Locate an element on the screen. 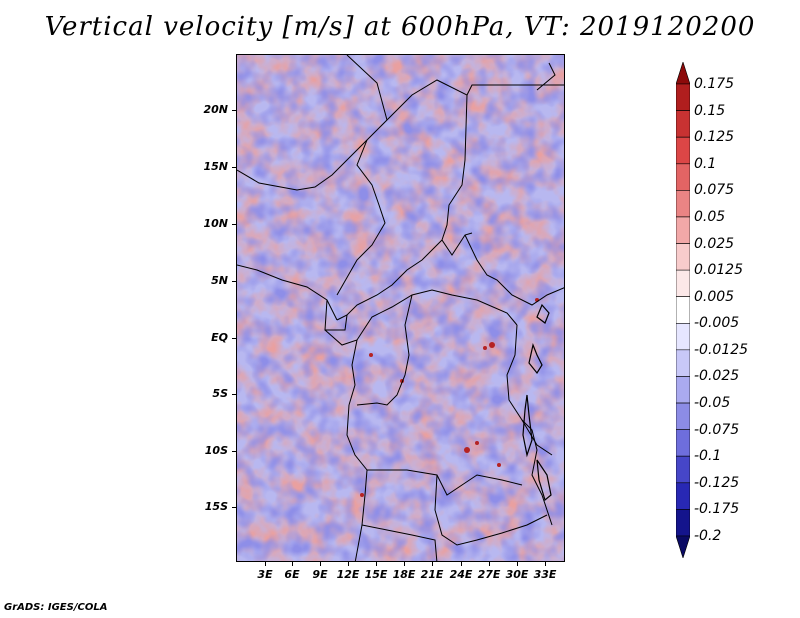 This screenshot has width=800, height=618. colorbar-label: 0.05 is located at coordinates (710, 216).